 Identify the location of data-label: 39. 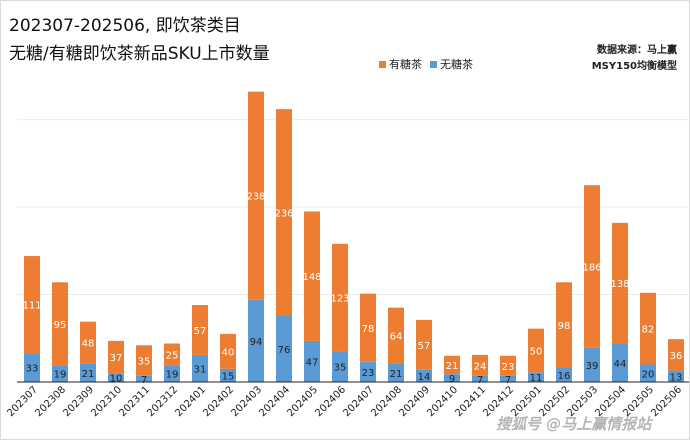
(592, 366).